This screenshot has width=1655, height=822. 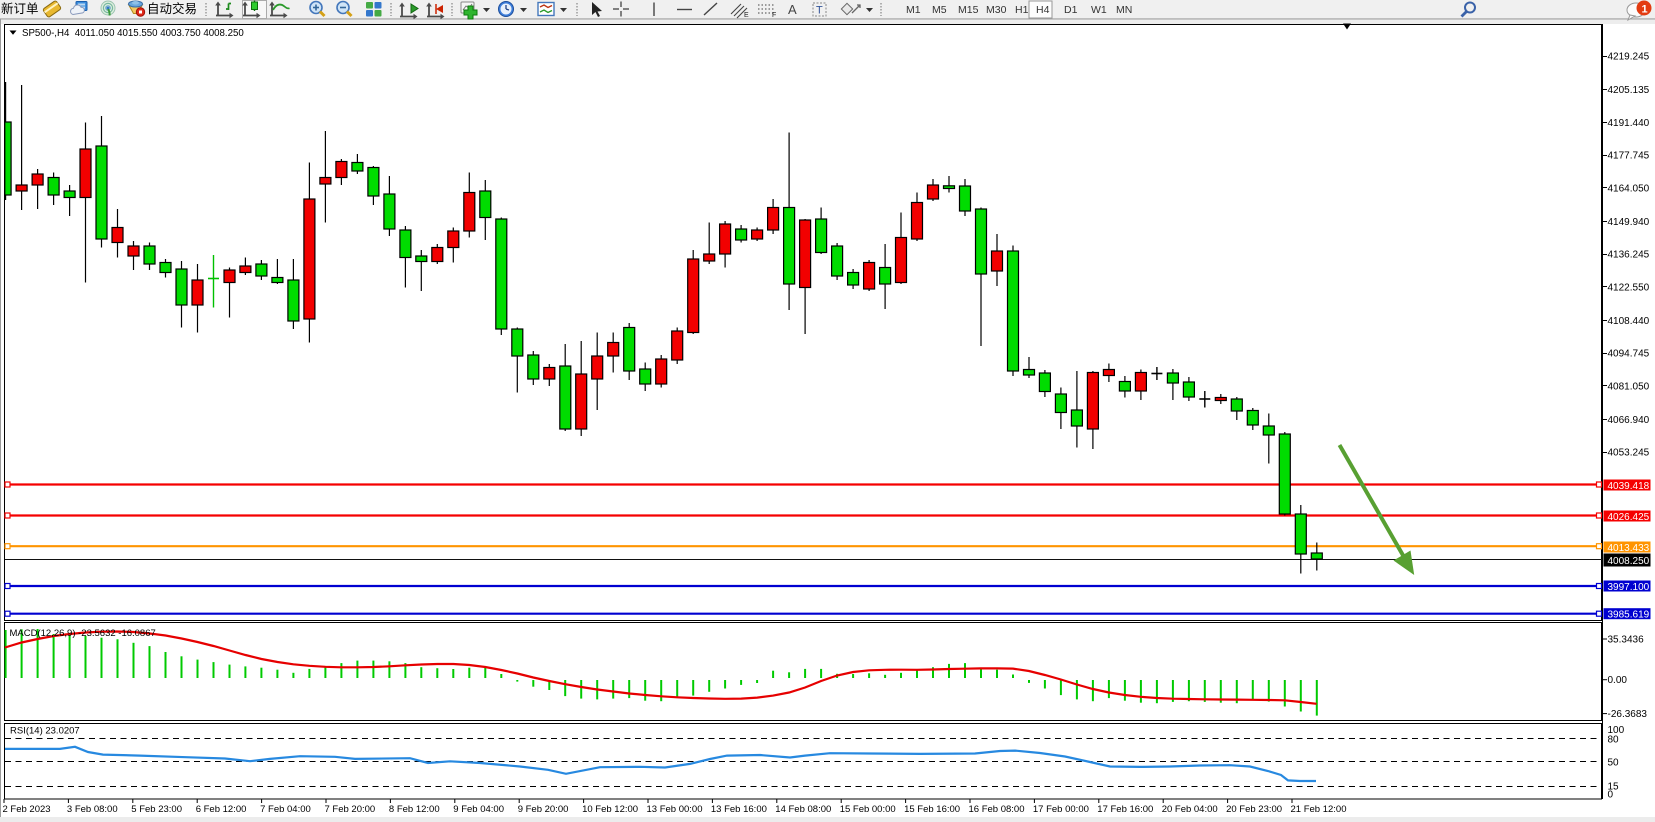 What do you see at coordinates (1629, 615) in the screenshot?
I see `svg-text: 3985.619` at bounding box center [1629, 615].